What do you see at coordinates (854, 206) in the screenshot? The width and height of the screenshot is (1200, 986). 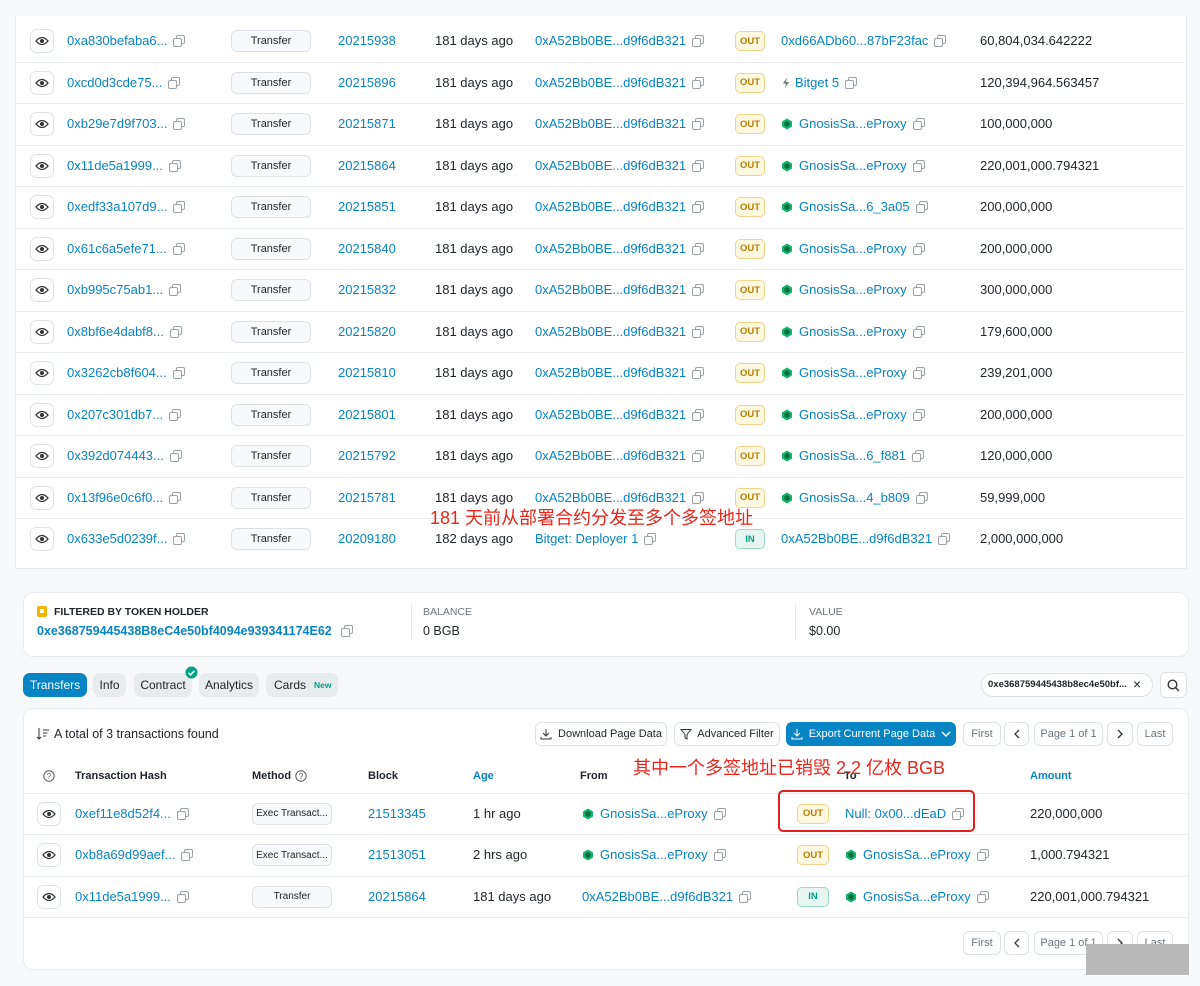 I see `address: GnosisSa...6_3a05` at bounding box center [854, 206].